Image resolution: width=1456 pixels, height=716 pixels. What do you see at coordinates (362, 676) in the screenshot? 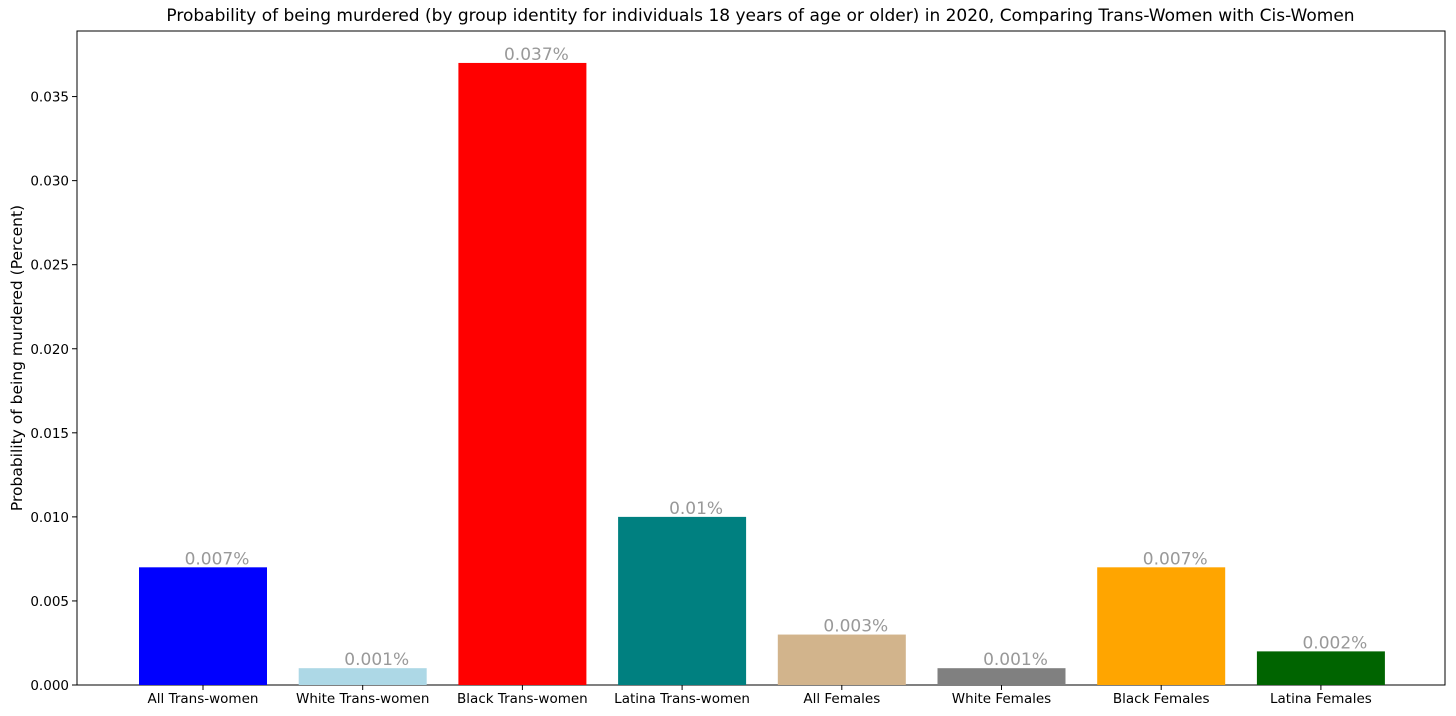
I see `bar-white-trans-women` at bounding box center [362, 676].